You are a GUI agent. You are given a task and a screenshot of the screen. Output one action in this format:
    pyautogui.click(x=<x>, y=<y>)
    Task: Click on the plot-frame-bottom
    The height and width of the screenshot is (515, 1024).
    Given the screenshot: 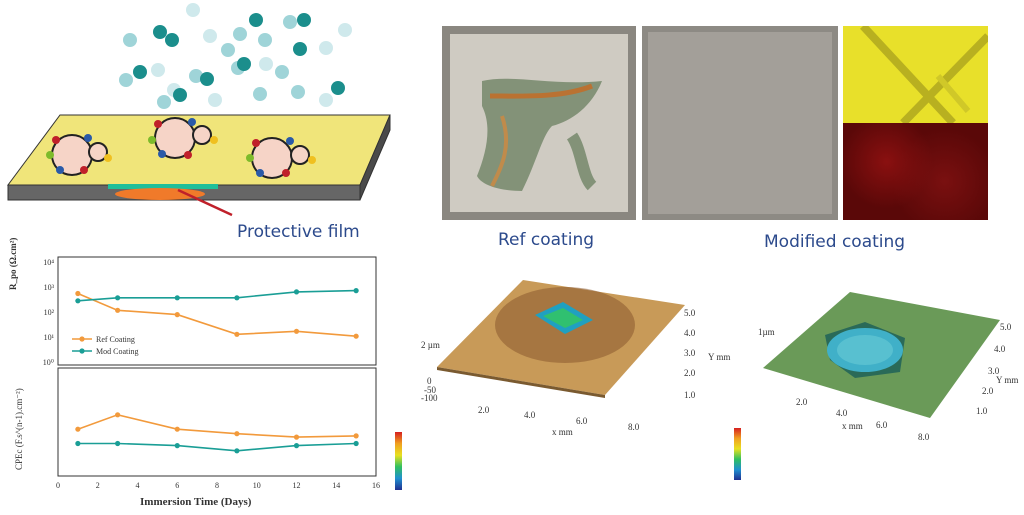 What is the action you would take?
    pyautogui.click(x=217, y=422)
    